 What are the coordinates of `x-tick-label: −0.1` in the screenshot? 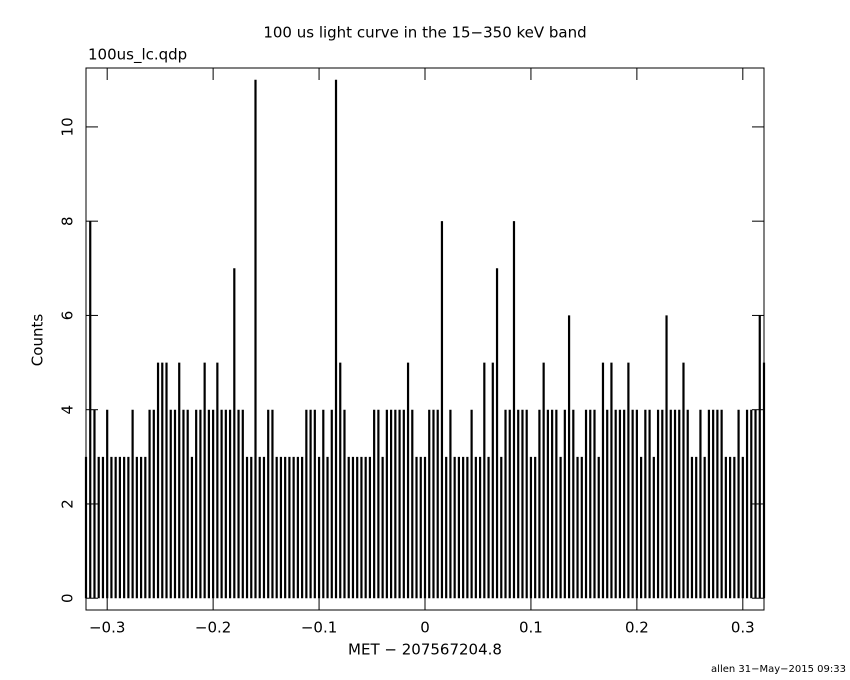 It's located at (319, 628).